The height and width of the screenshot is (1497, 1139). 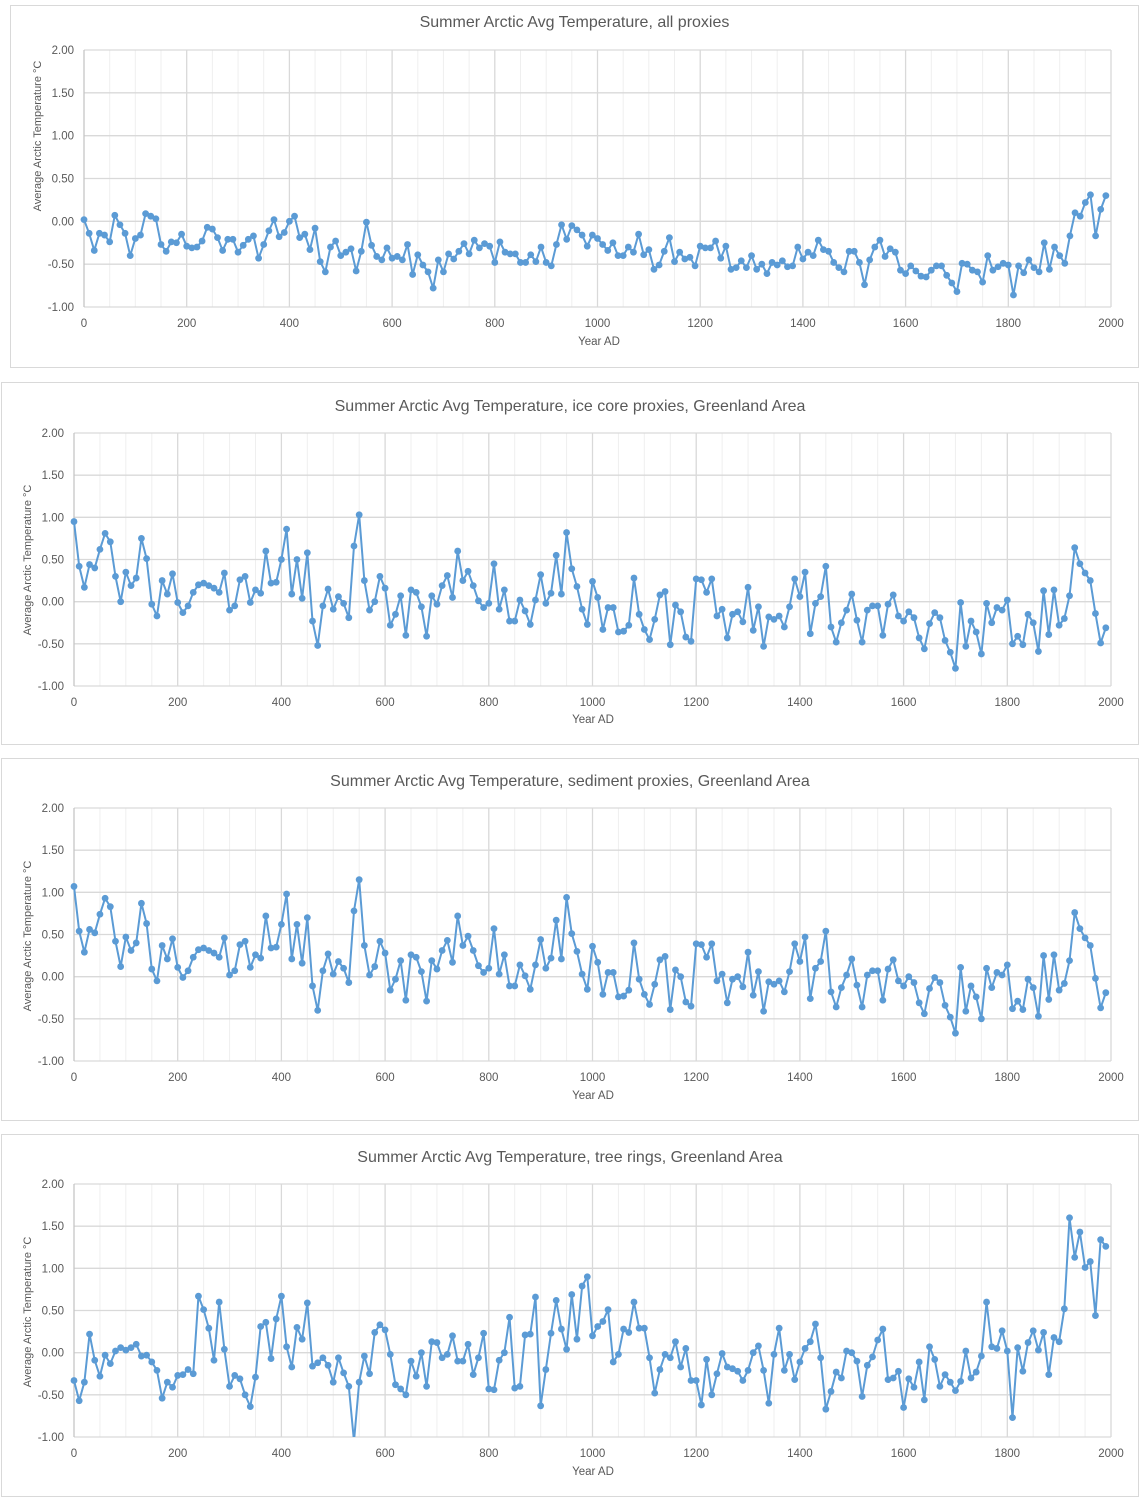 I want to click on y-tick-label: 1.00, so click(x=63, y=137).